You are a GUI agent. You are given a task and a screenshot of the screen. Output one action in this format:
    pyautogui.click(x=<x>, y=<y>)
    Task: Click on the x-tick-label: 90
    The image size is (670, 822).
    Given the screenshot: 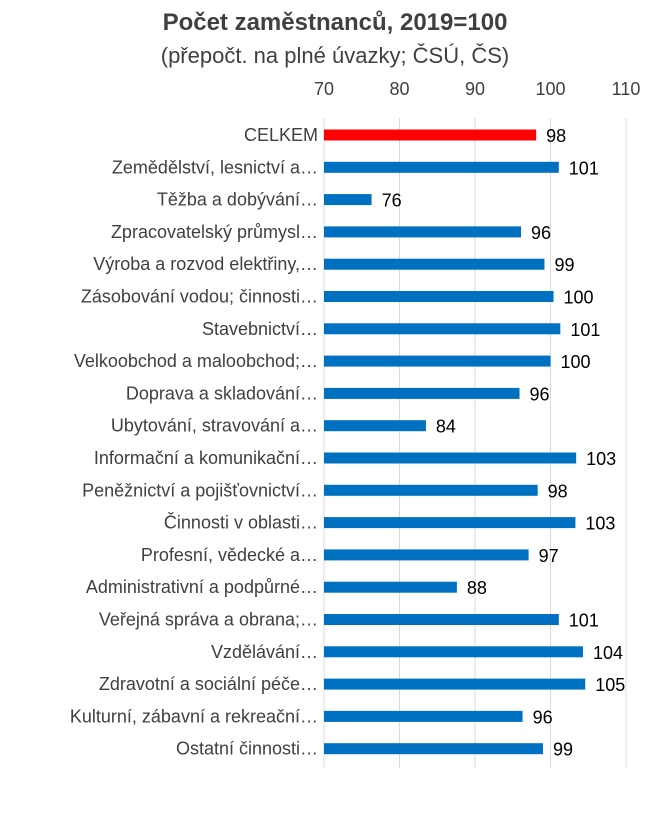 What is the action you would take?
    pyautogui.click(x=475, y=89)
    